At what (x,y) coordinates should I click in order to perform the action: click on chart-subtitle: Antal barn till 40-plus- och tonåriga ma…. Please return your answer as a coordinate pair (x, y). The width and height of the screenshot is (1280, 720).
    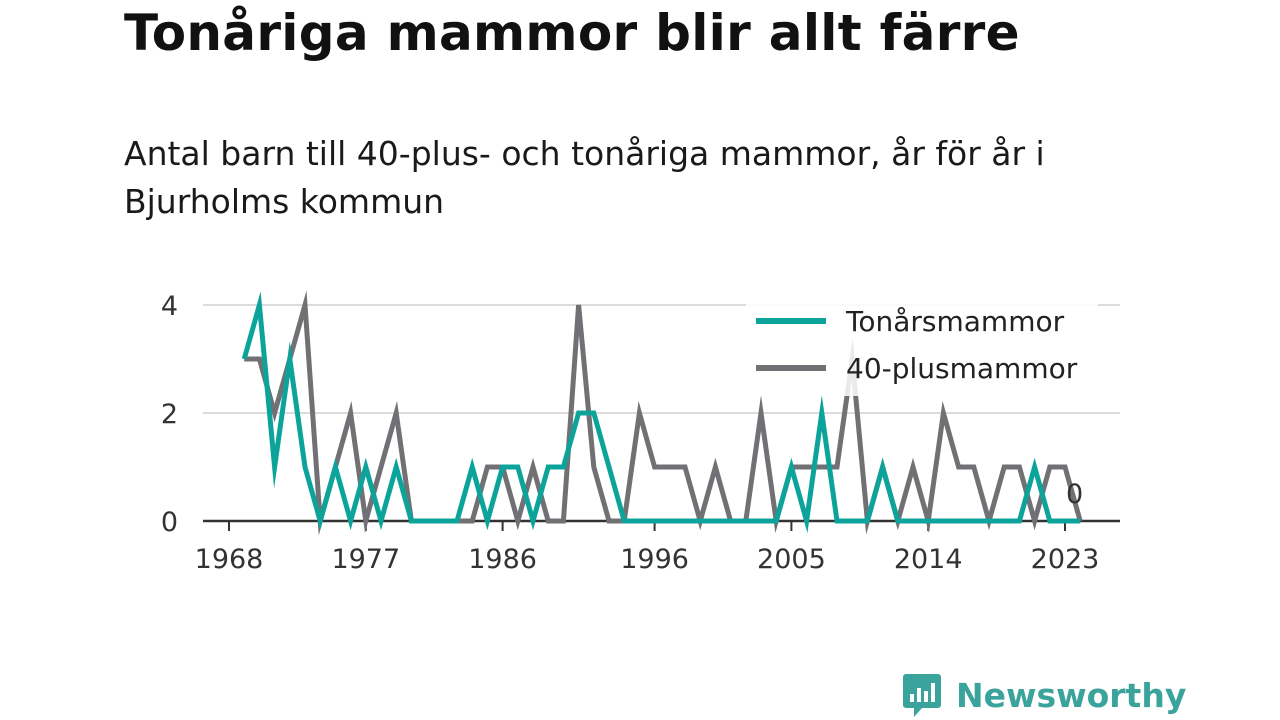
    Looking at the image, I should click on (584, 177).